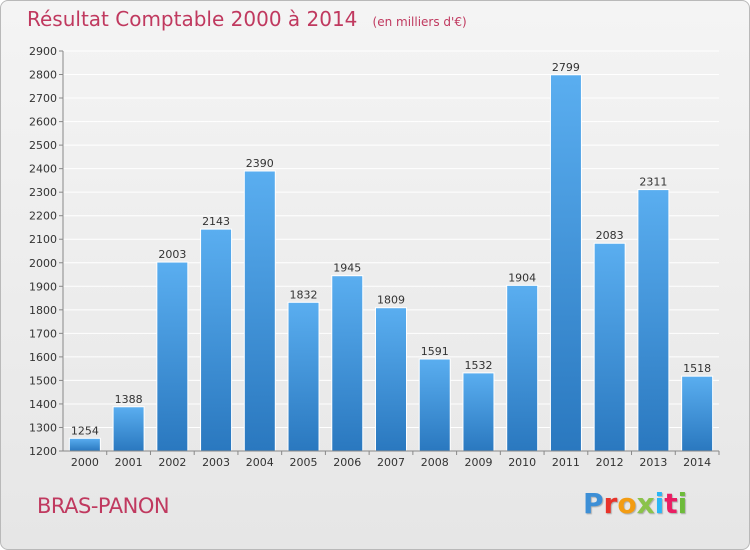 Image resolution: width=750 pixels, height=550 pixels. What do you see at coordinates (43, 145) in the screenshot?
I see `y-tick-label: 2500` at bounding box center [43, 145].